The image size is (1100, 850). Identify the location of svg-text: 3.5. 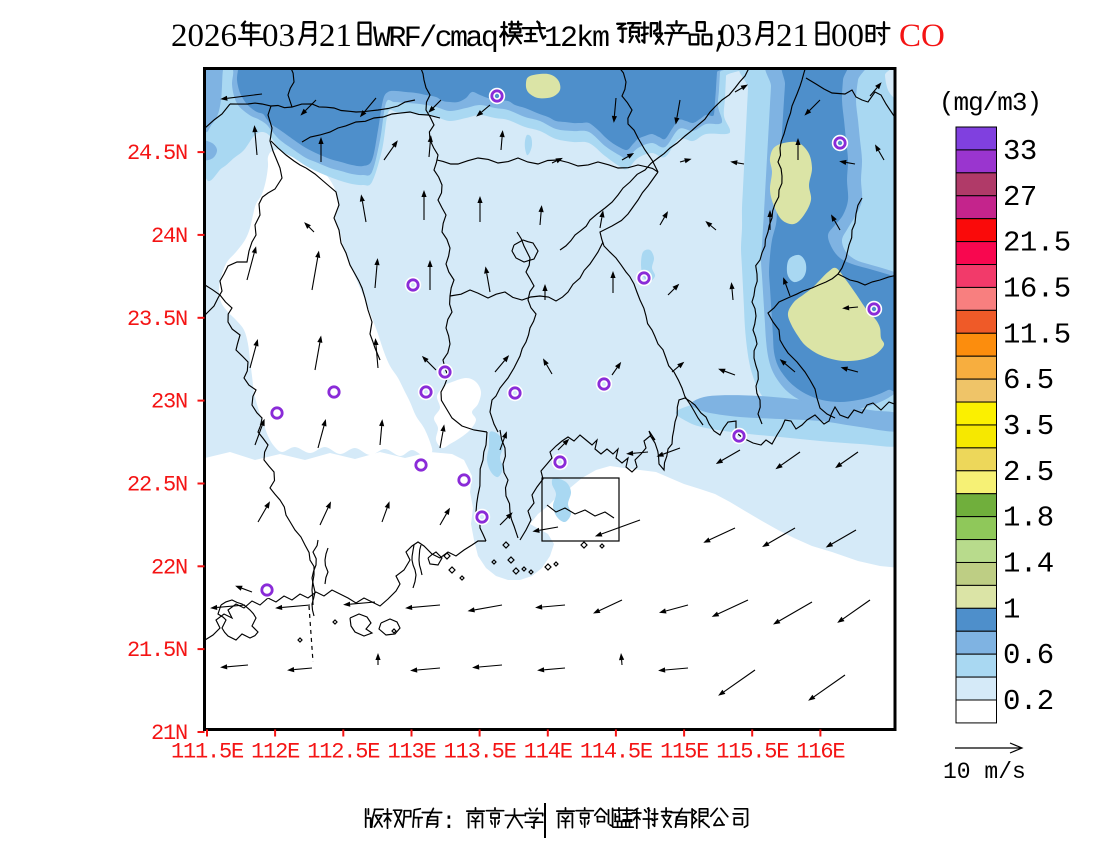
(1028, 426).